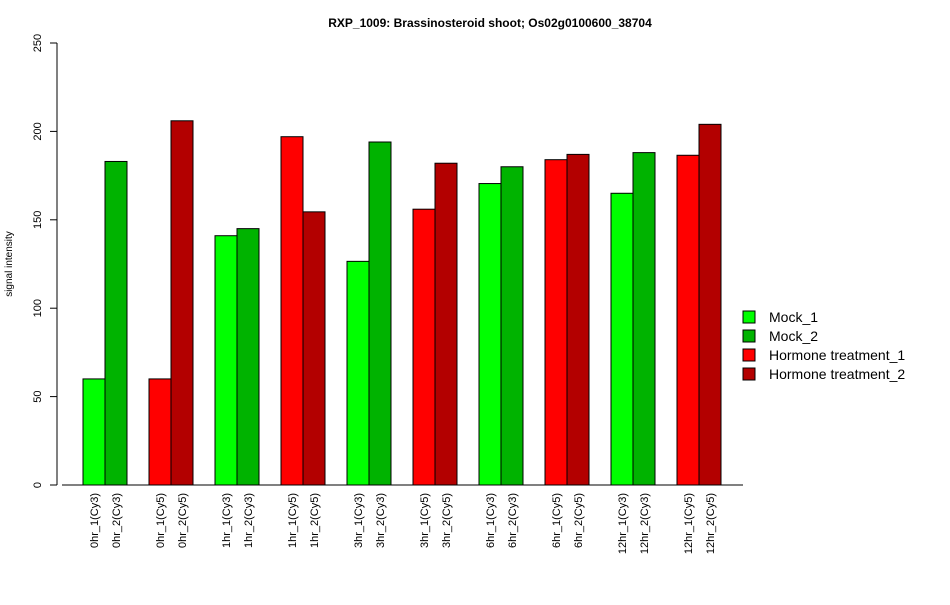 The height and width of the screenshot is (605, 950). I want to click on bar-3hr_2(Cy5), so click(446, 324).